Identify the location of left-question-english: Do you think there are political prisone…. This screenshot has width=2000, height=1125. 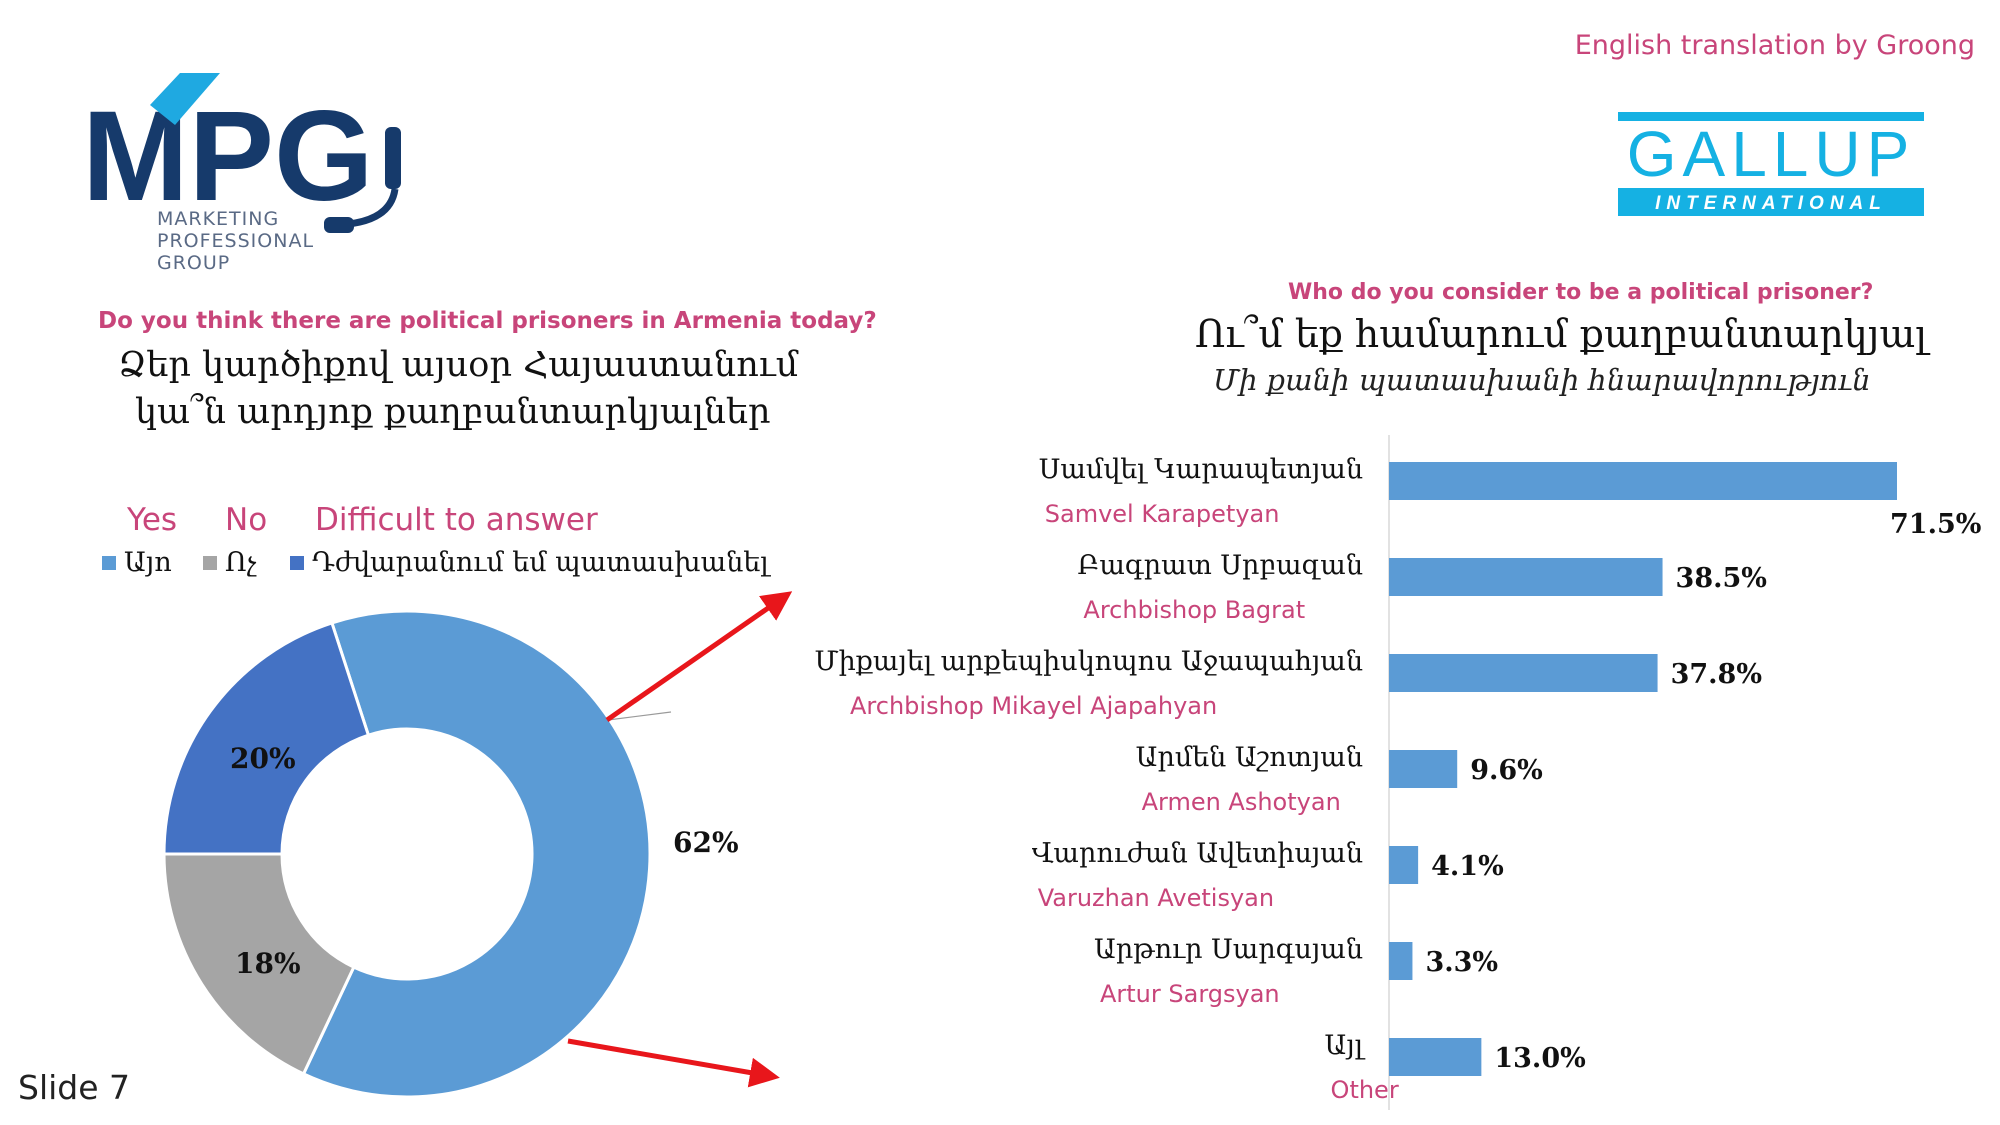
(487, 321).